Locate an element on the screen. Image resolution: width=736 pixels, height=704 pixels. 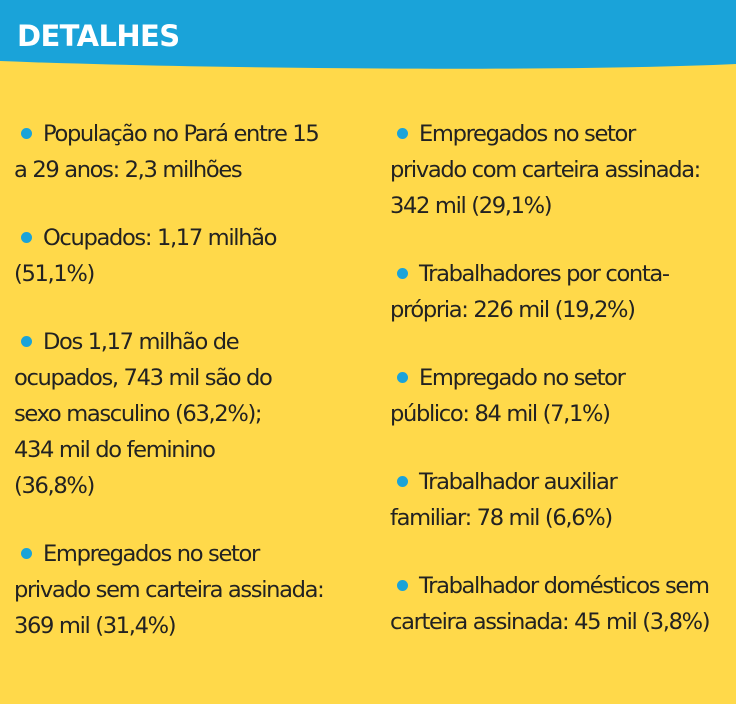
detail-text: População no Pará entre 15 is located at coordinates (181, 134).